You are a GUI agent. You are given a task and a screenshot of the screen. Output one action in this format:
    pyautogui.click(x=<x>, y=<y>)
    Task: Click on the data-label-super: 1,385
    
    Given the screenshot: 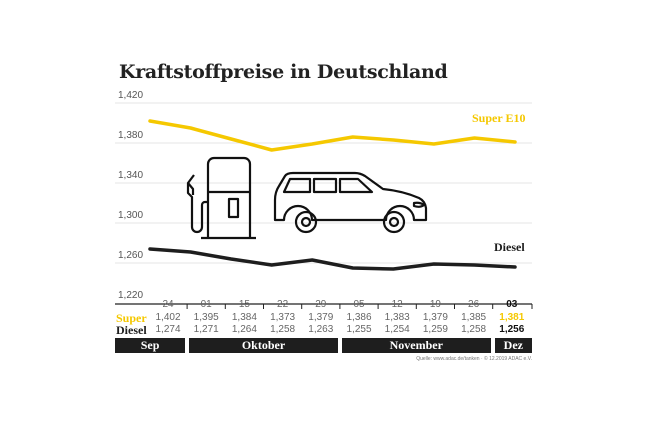 What is the action you would take?
    pyautogui.click(x=474, y=317)
    